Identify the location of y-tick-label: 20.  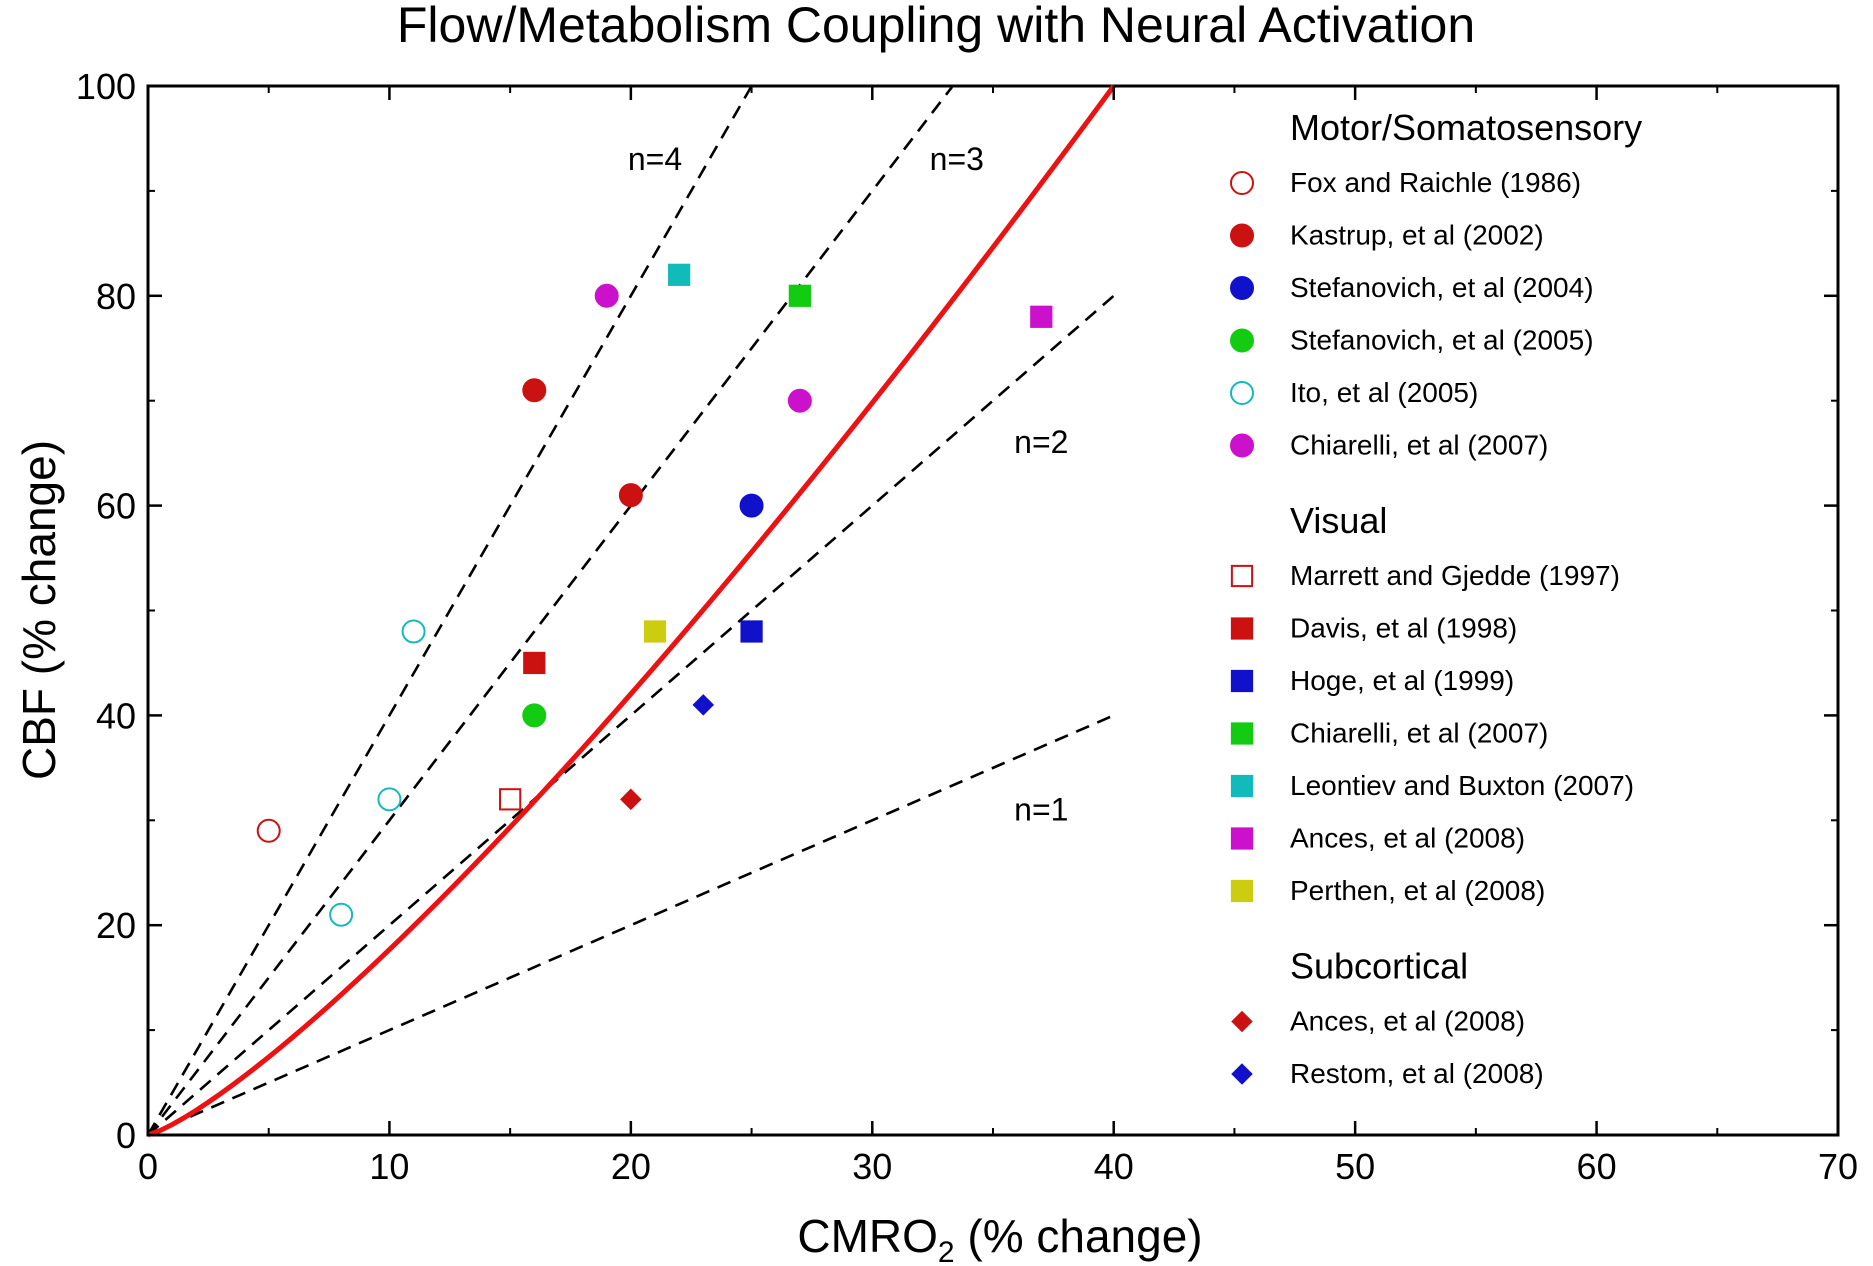
(116, 925).